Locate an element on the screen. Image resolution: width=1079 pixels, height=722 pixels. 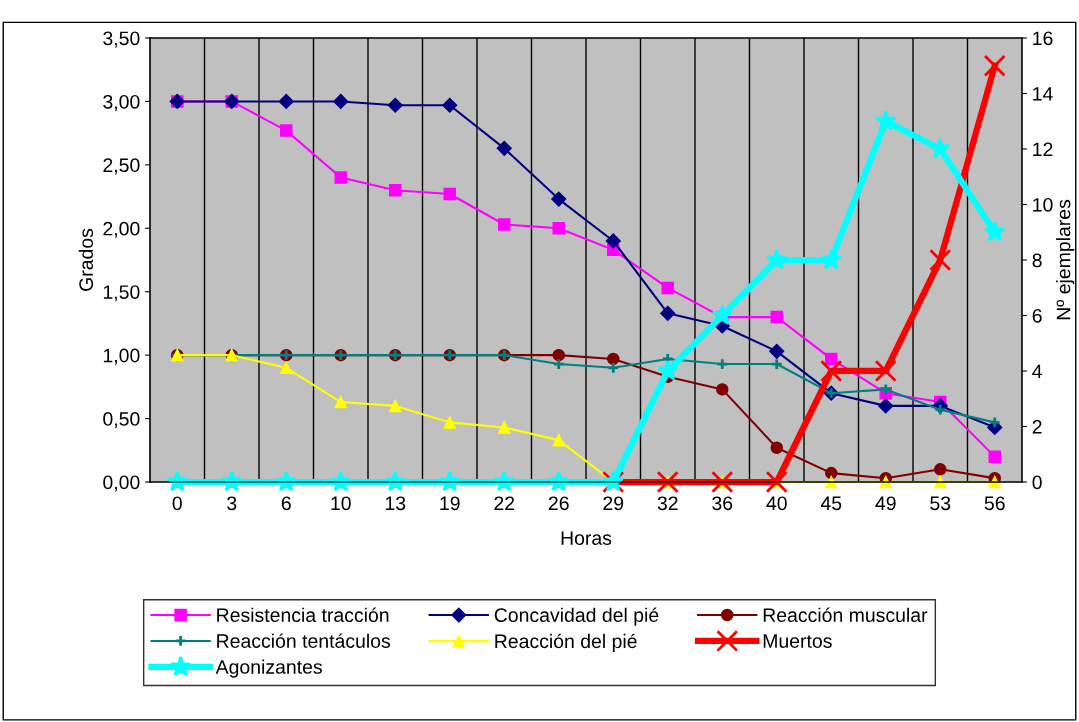
x-tick-label: 19 is located at coordinates (450, 503).